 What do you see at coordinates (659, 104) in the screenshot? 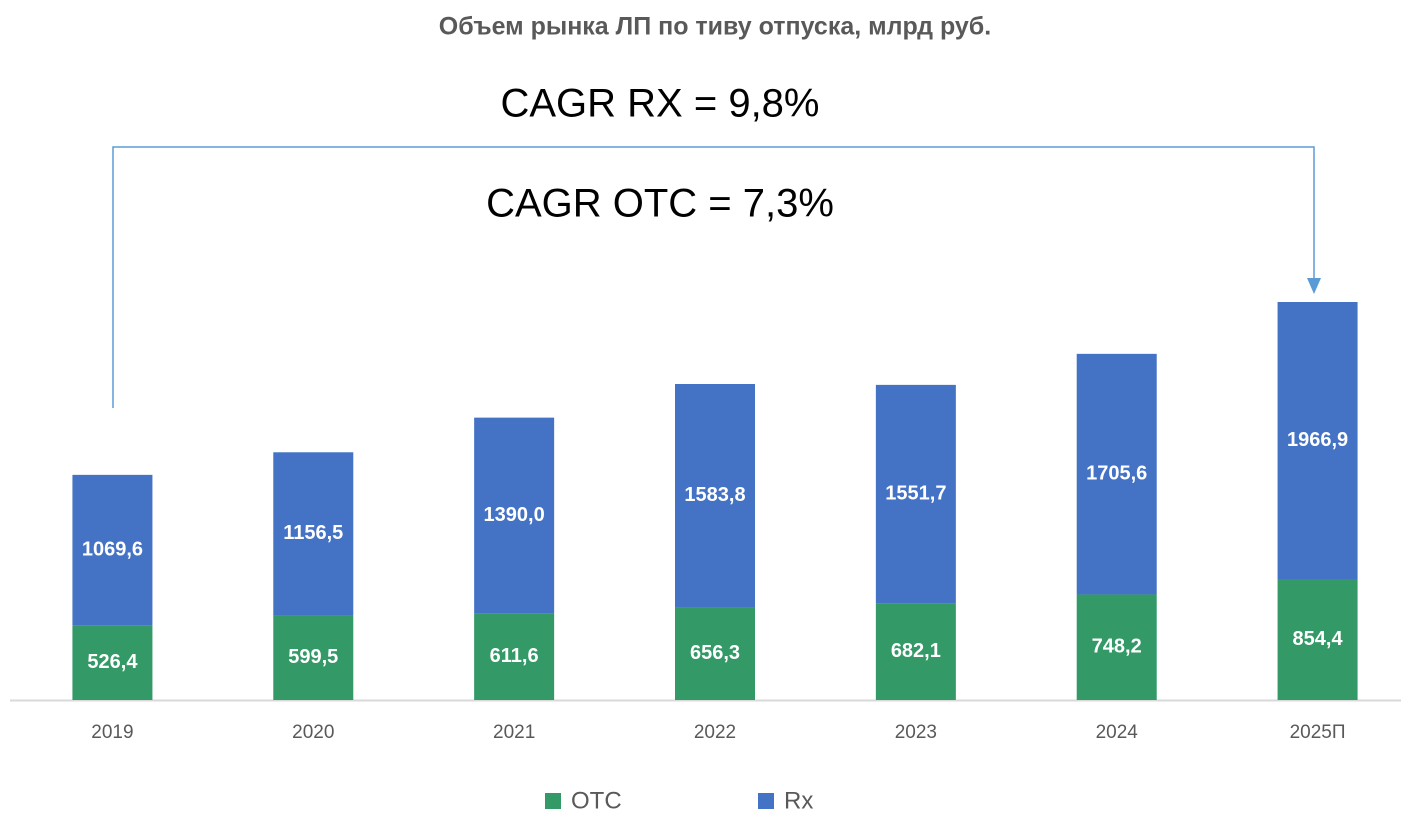
I see `annotation: CAGR RX = 9,8%` at bounding box center [659, 104].